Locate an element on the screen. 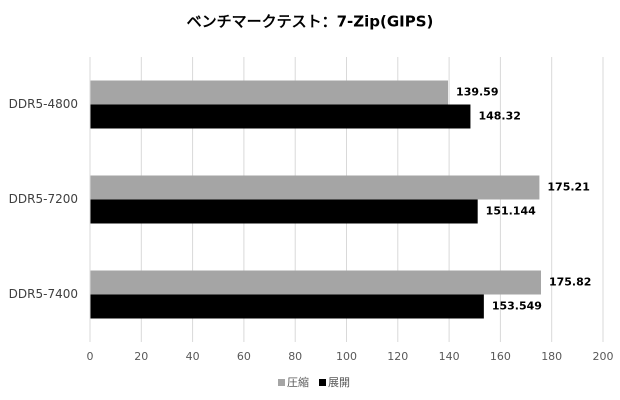 This screenshot has height=400, width=620. x-tick-label: 180 is located at coordinates (551, 356).